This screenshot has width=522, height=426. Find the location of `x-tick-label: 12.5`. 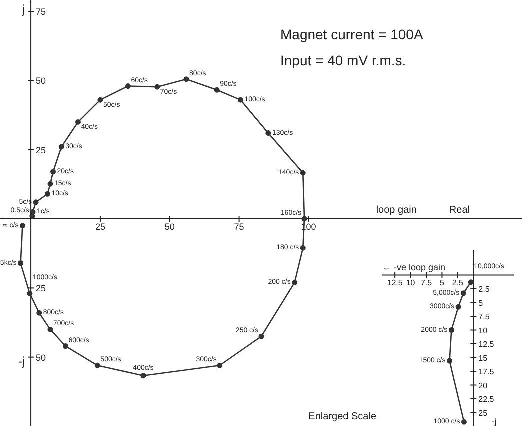

x-tick-label: 12.5 is located at coordinates (395, 283).